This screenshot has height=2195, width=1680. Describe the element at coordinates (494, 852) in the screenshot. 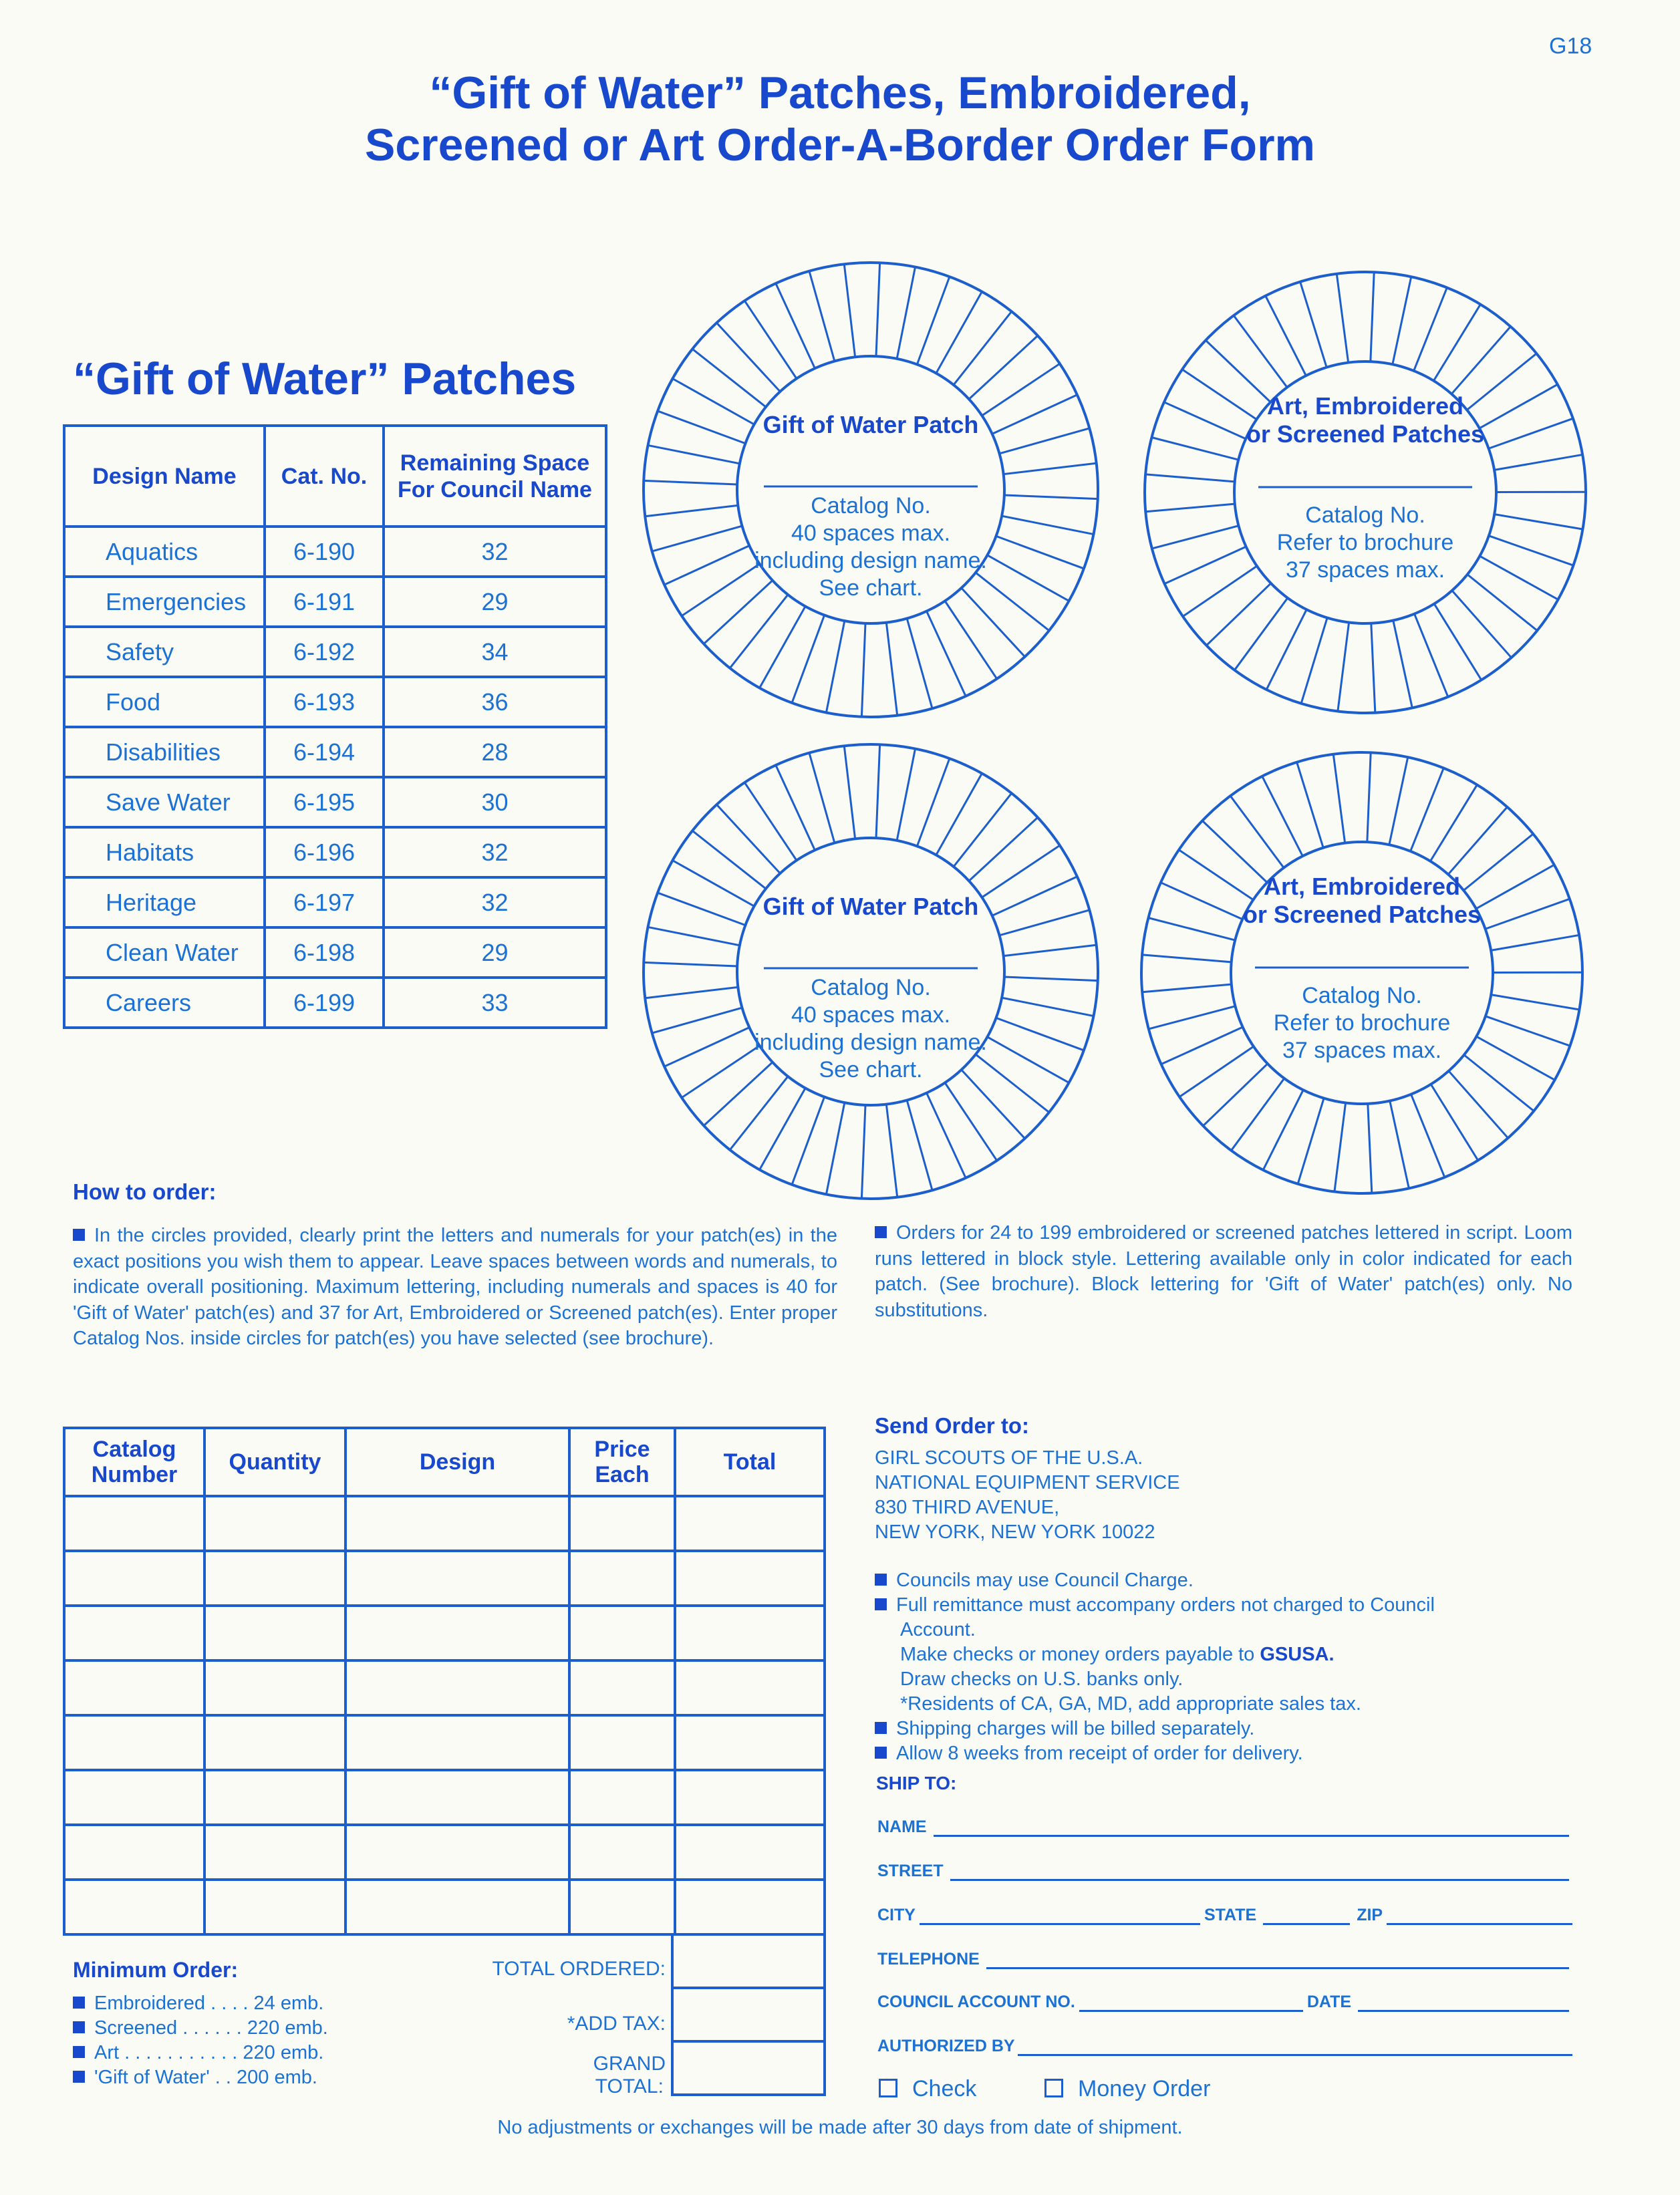

I see `remaining-space: 32` at that location.